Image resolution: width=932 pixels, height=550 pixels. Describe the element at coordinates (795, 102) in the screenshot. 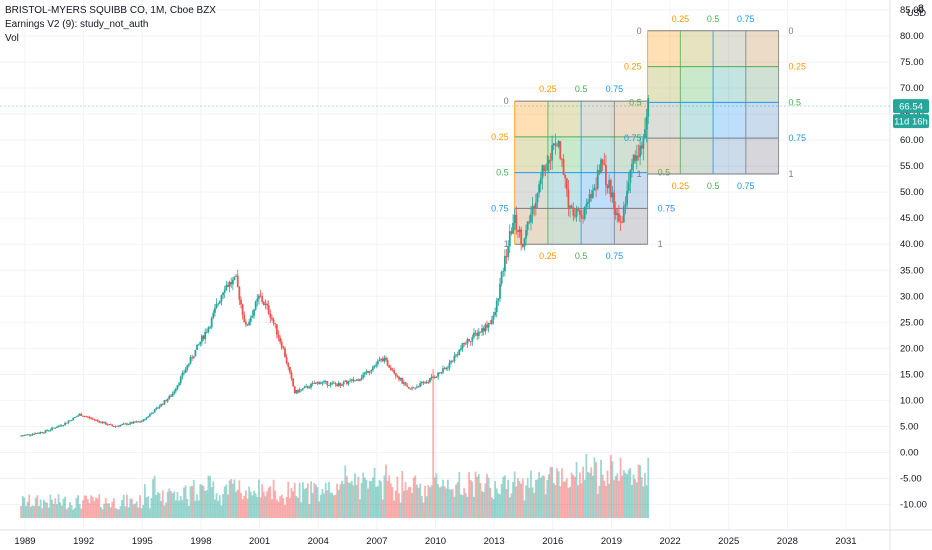

I see `fib-level-label-right: 0.5` at that location.